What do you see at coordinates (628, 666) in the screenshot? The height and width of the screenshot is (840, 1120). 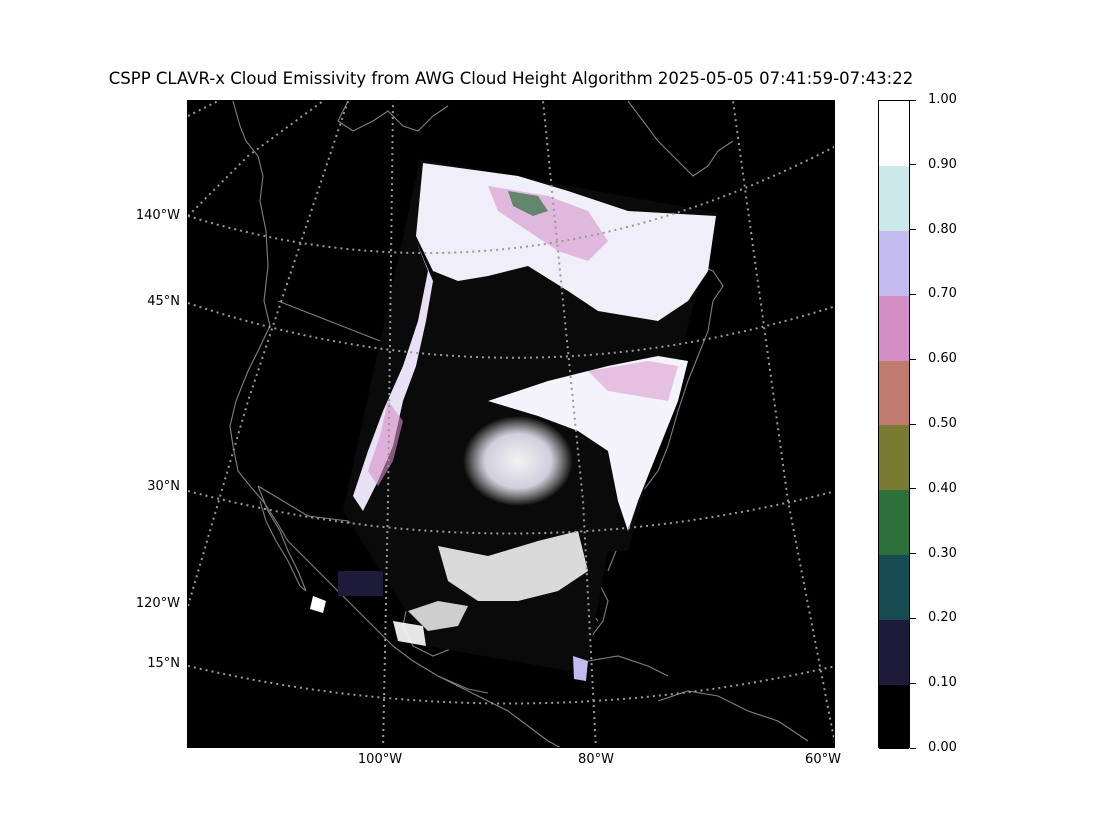 I see `coastline-cuba` at bounding box center [628, 666].